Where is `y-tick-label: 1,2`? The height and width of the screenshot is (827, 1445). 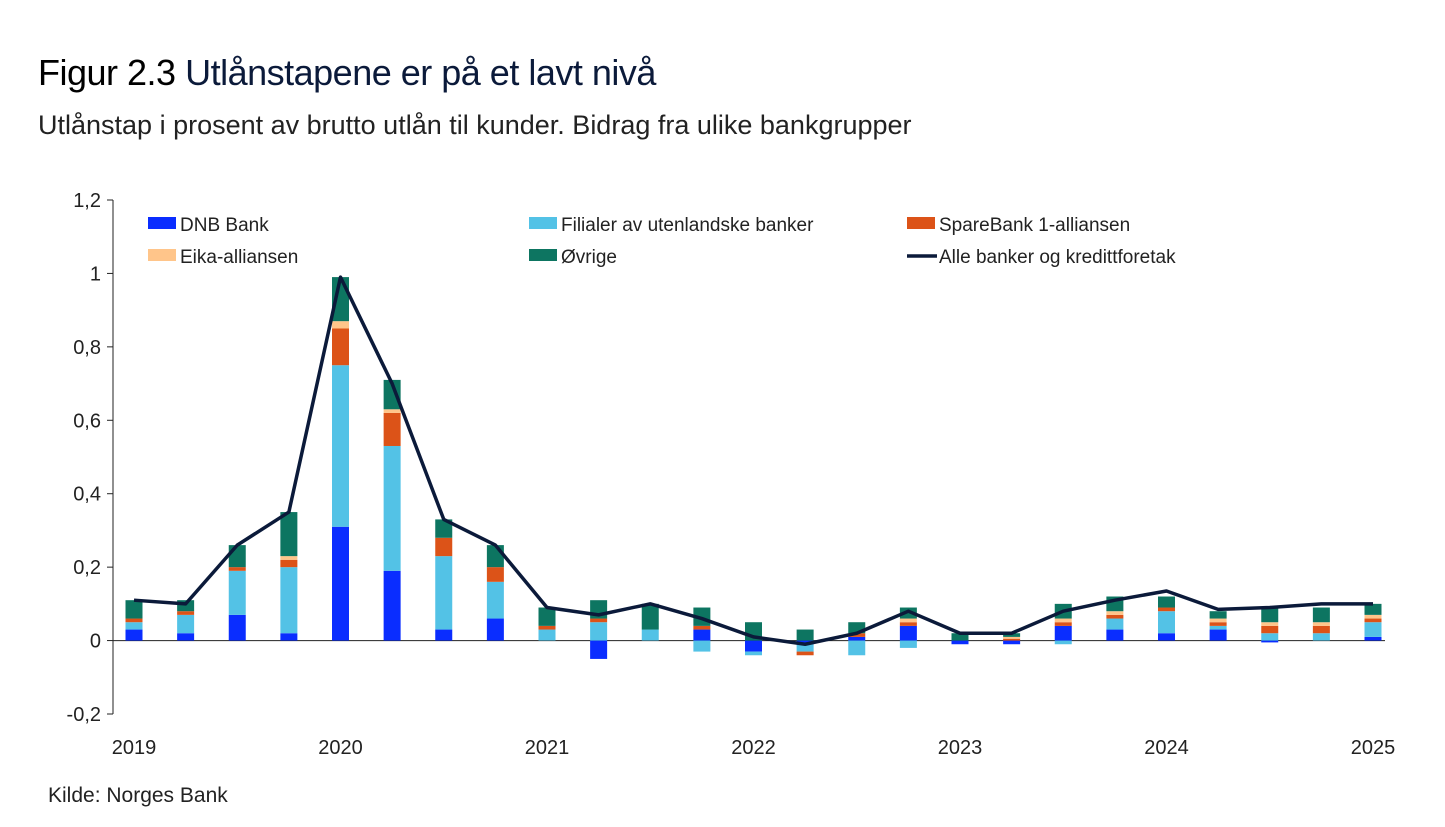 y-tick-label: 1,2 is located at coordinates (87, 201).